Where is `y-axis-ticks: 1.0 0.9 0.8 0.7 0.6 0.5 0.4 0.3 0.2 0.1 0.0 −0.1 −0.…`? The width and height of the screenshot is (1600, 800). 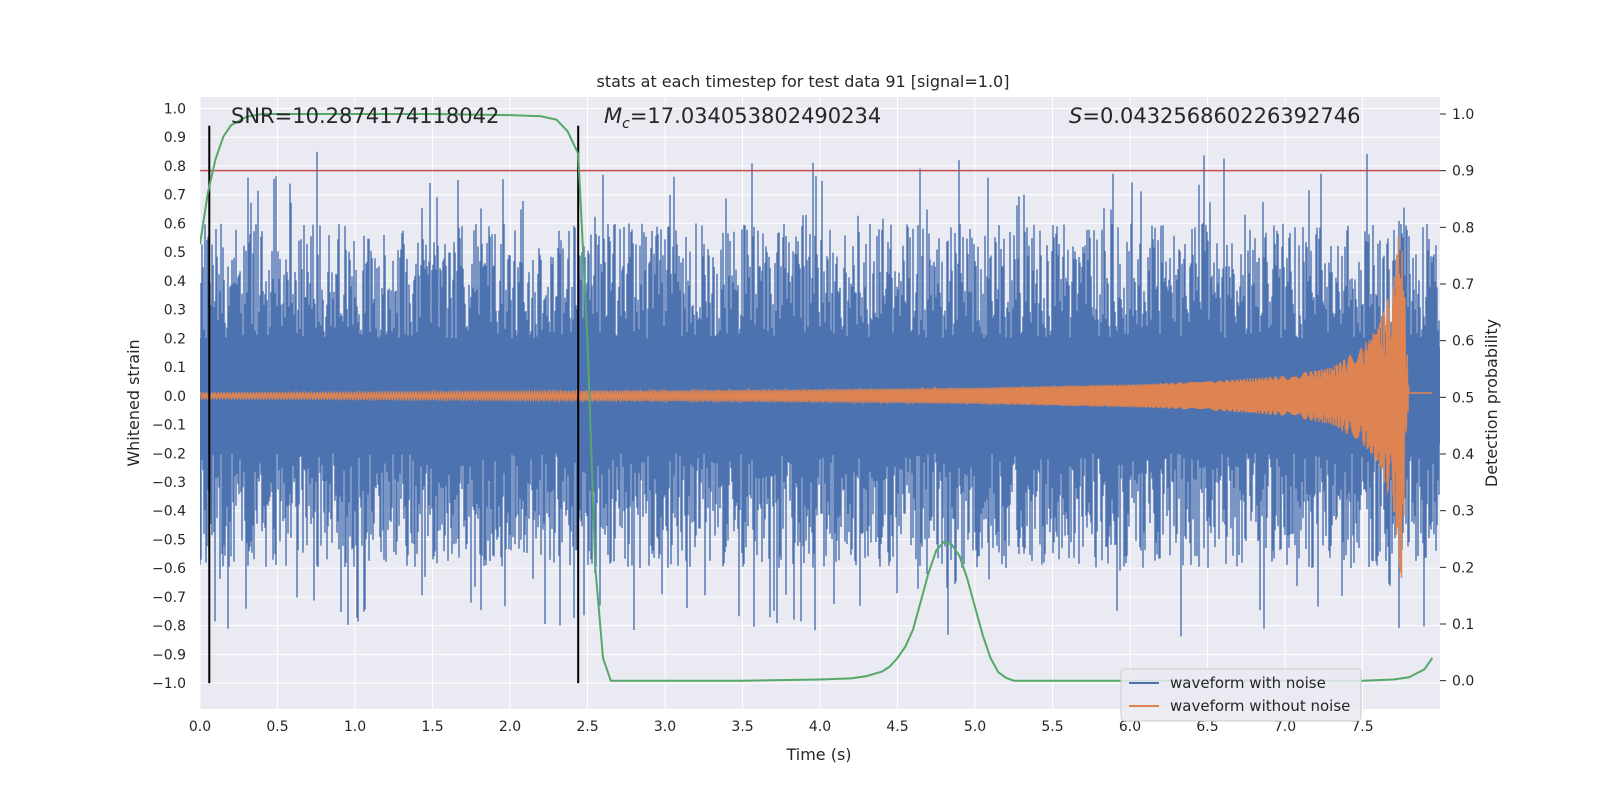
y-axis-ticks: 1.0 0.9 0.8 0.7 0.6 0.5 0.4 0.3 0.2 0.1 0.0 −0.1 −0.… is located at coordinates (169, 396).